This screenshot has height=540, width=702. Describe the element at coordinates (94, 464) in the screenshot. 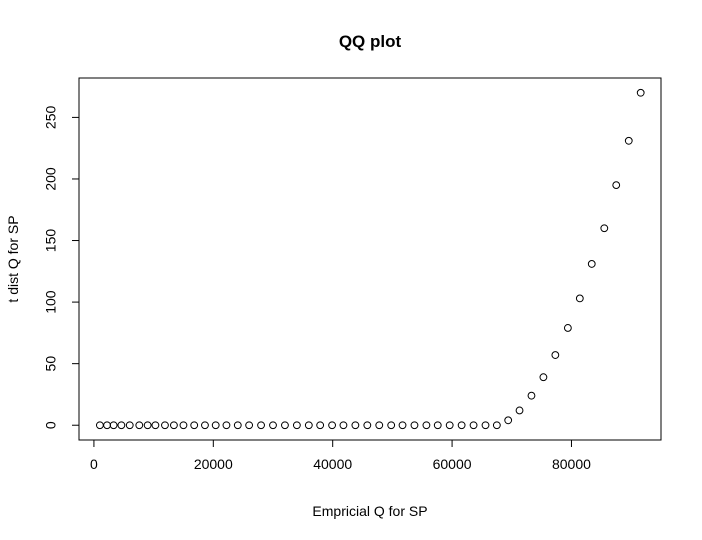

I see `x-tick-label: 0` at that location.